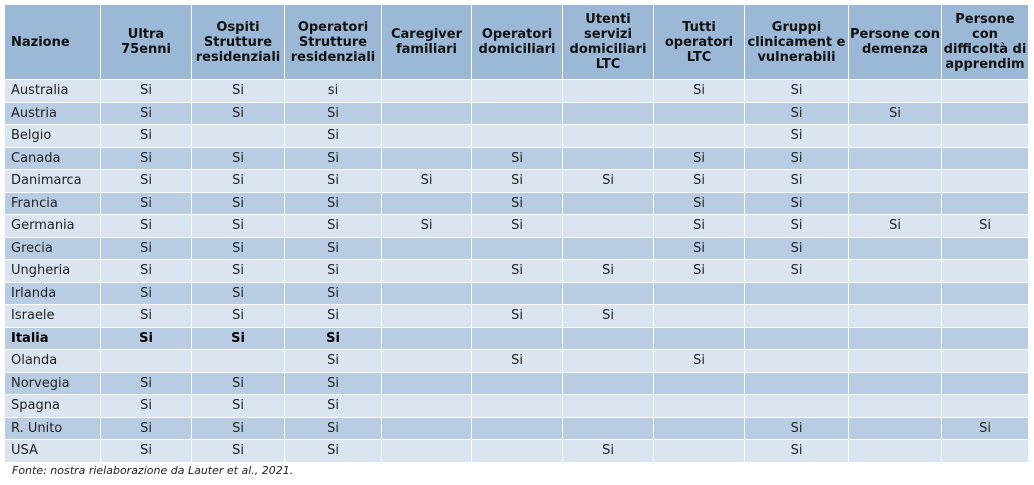 The height and width of the screenshot is (485, 1034). What do you see at coordinates (52, 406) in the screenshot?
I see `nation-cell: Spagna` at bounding box center [52, 406].